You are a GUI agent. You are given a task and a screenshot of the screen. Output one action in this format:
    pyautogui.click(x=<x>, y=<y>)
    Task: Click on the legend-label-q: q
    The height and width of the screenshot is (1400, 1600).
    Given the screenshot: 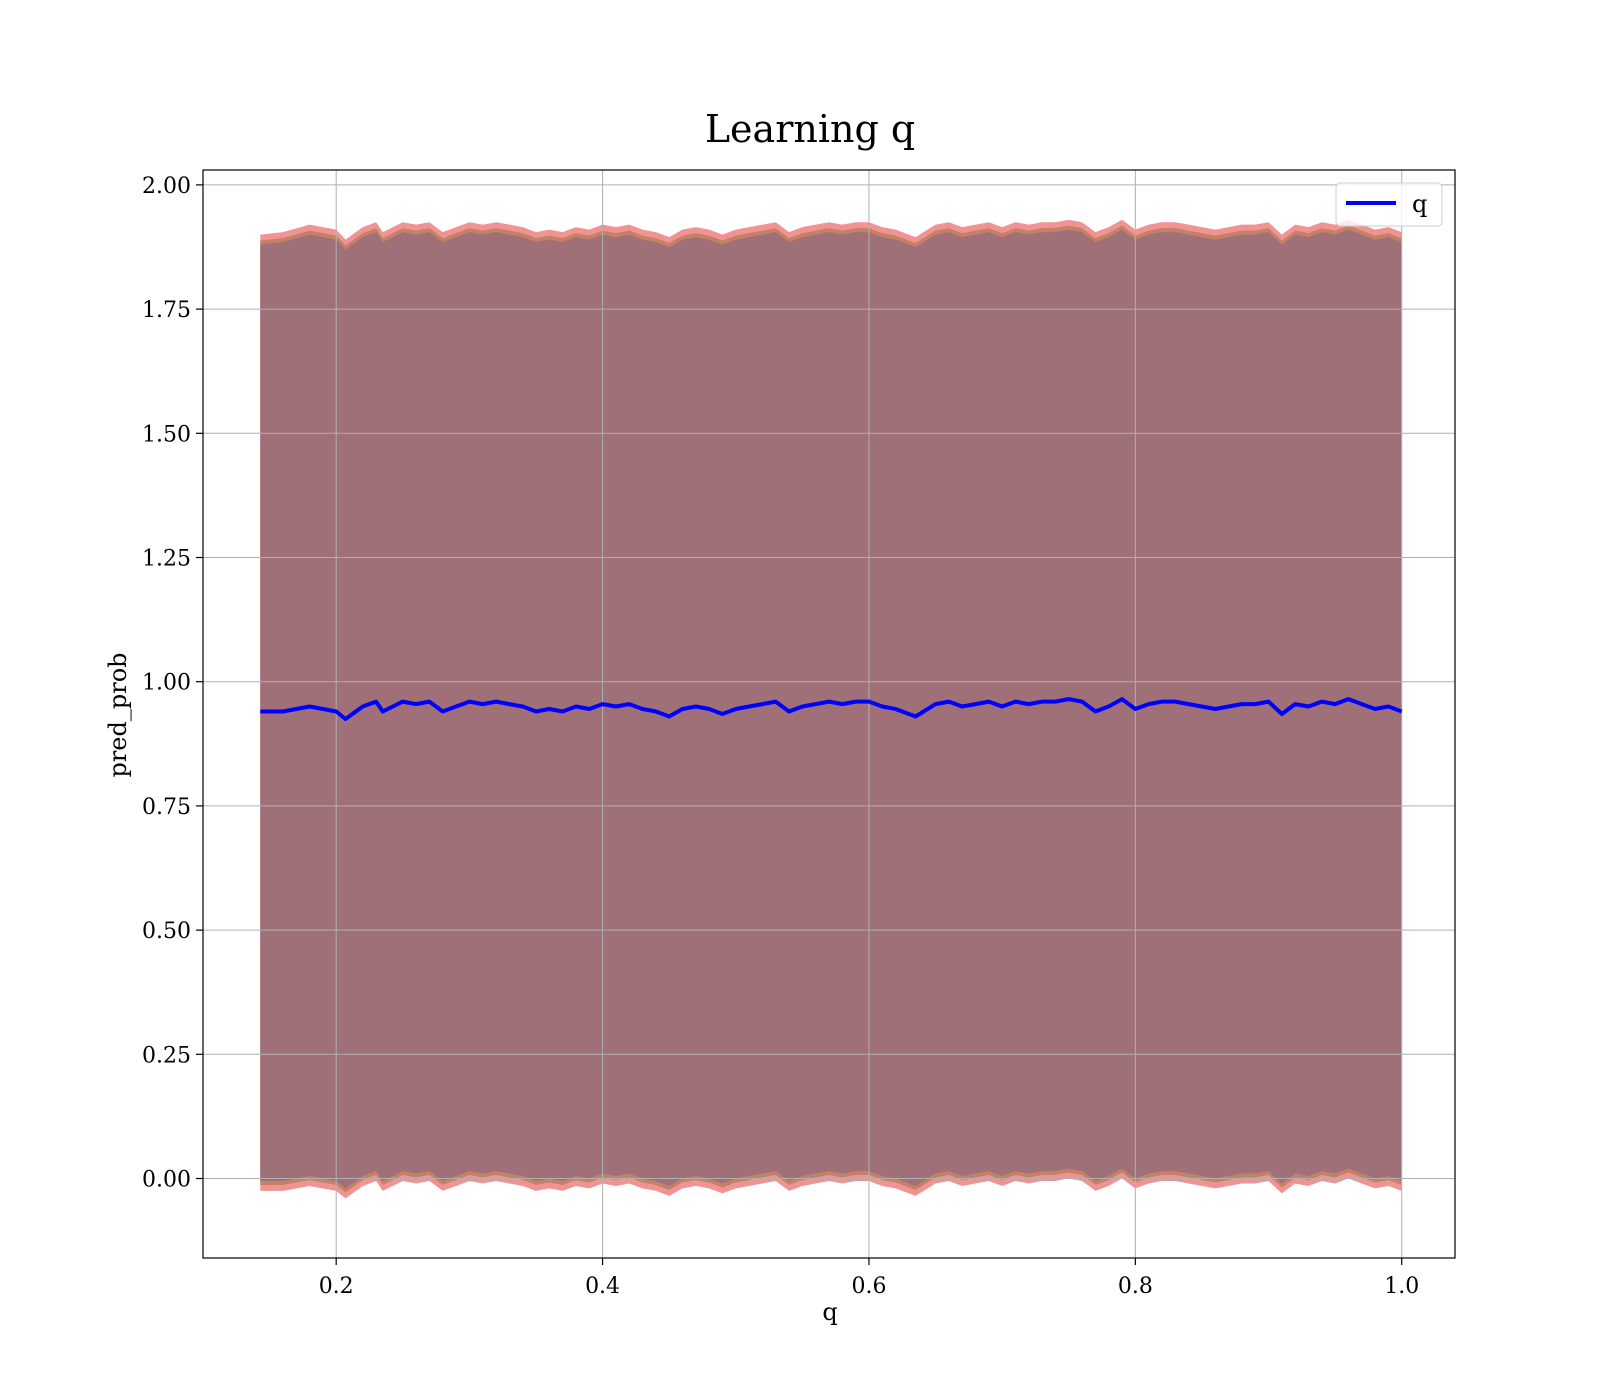 What is the action you would take?
    pyautogui.click(x=1419, y=204)
    